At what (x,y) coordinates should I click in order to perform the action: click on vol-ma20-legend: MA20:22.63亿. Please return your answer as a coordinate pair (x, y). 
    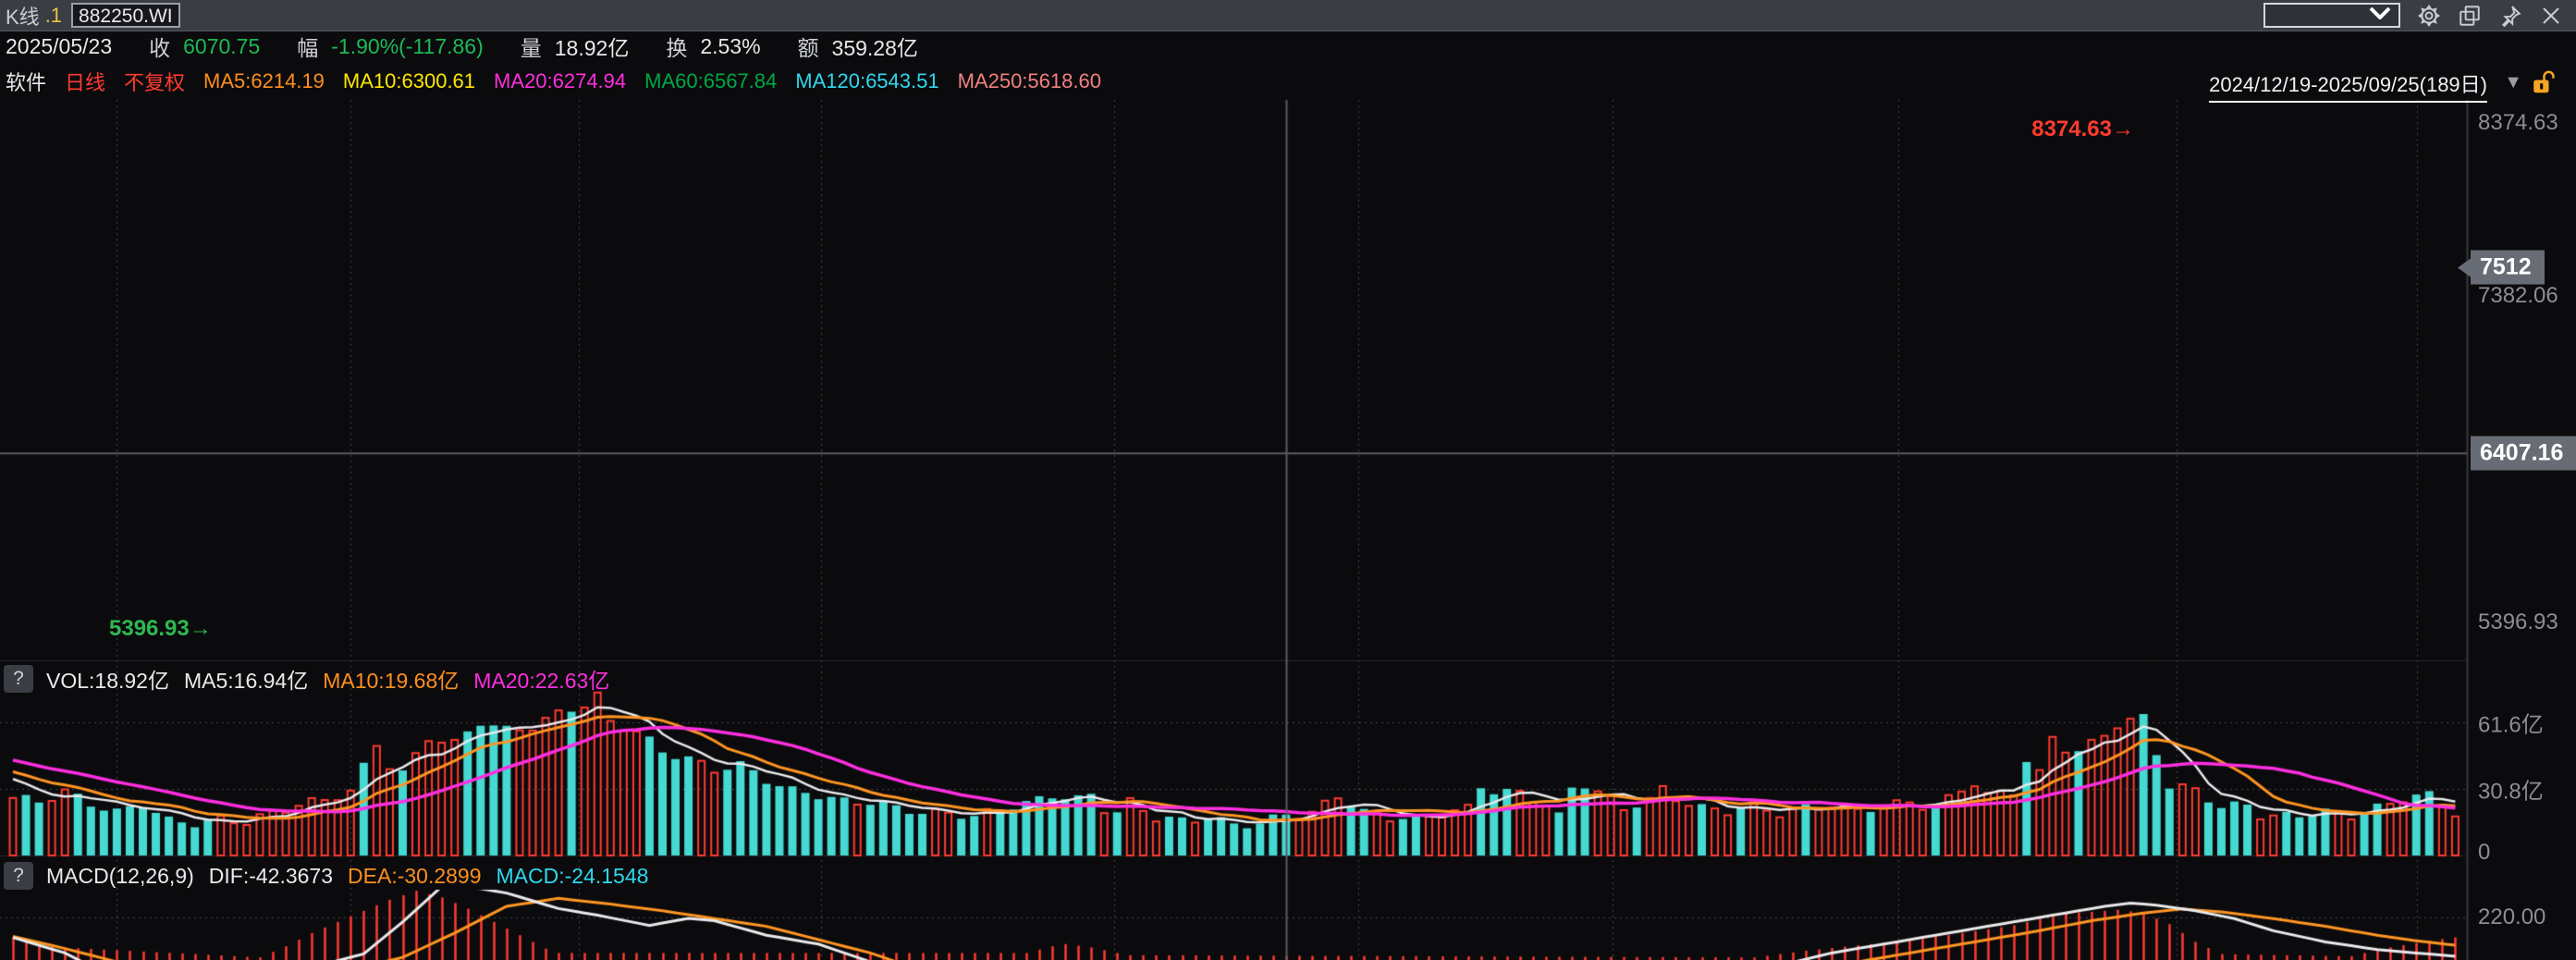
    Looking at the image, I should click on (542, 681).